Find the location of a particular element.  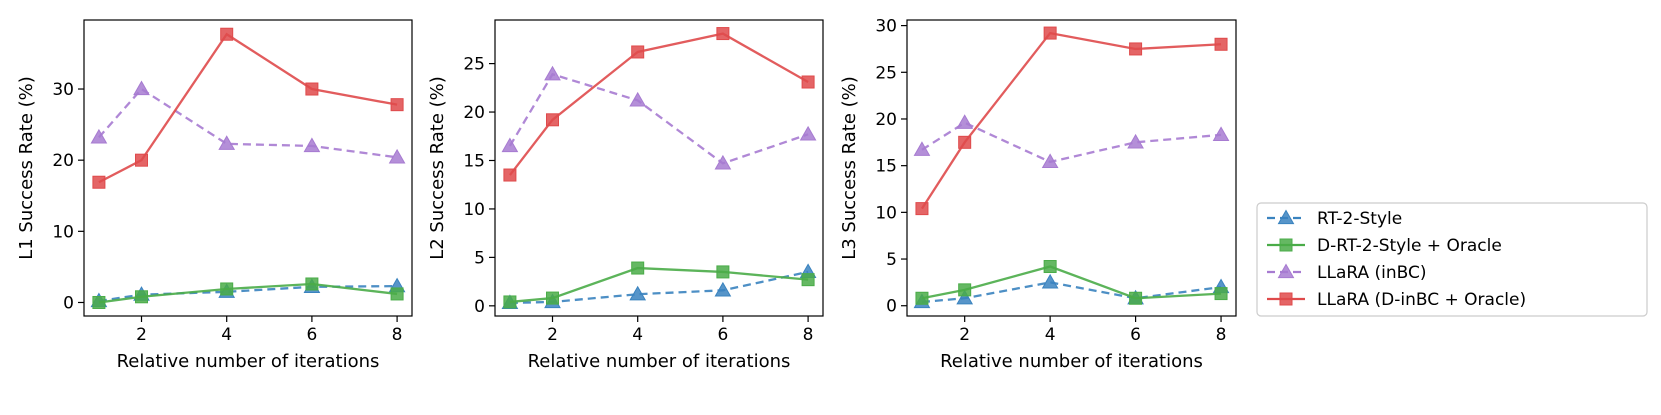

legend-label: LLaRA (inBC) is located at coordinates (1372, 273).